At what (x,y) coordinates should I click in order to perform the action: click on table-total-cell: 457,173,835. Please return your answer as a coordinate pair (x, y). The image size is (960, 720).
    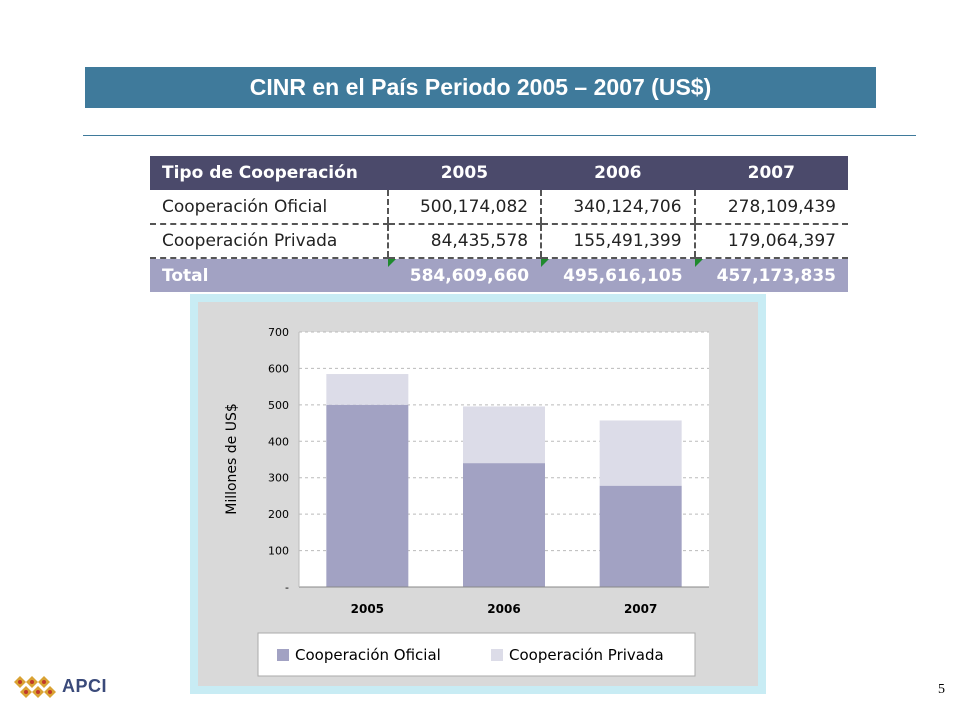
    Looking at the image, I should click on (771, 275).